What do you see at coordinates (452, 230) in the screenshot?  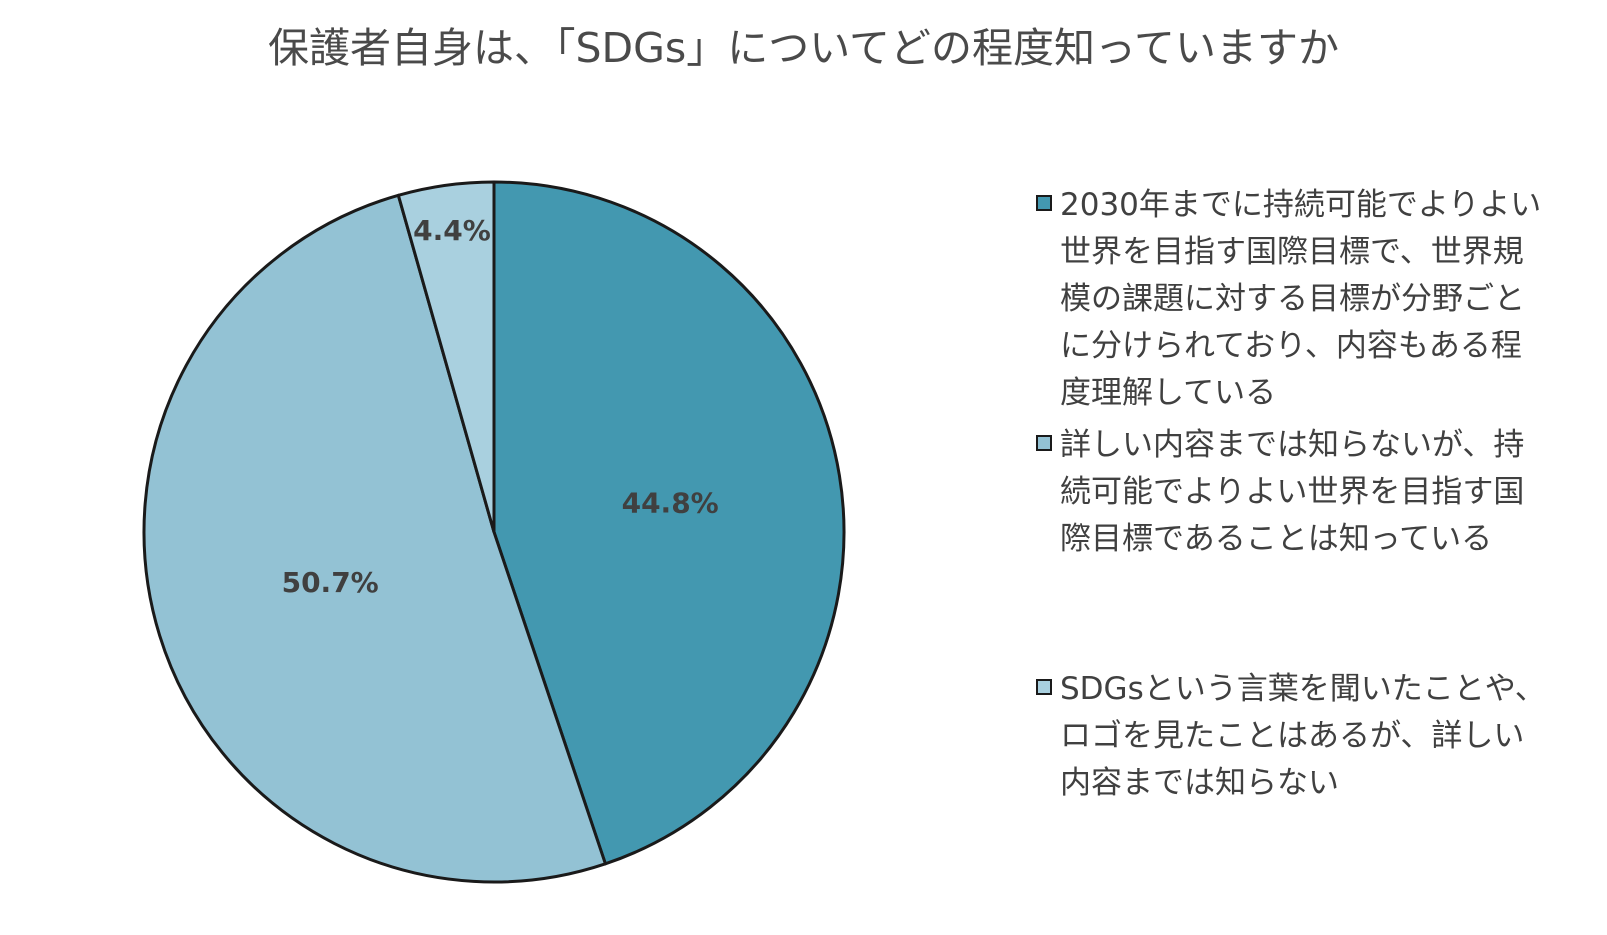 I see `slice-label-2: 4.4%` at bounding box center [452, 230].